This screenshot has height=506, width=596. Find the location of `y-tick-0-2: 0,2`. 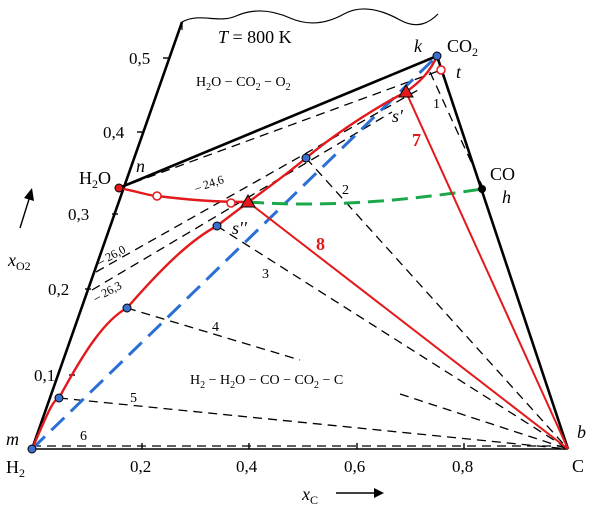

y-tick-0-2: 0,2 is located at coordinates (58, 289).